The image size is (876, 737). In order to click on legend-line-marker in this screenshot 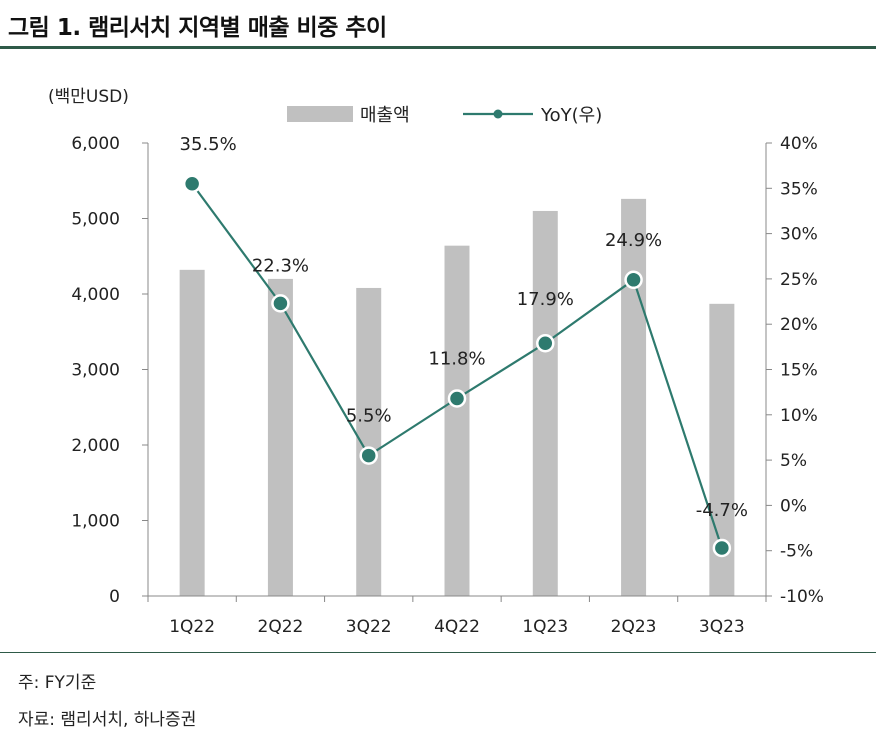, I will do `click(498, 114)`.